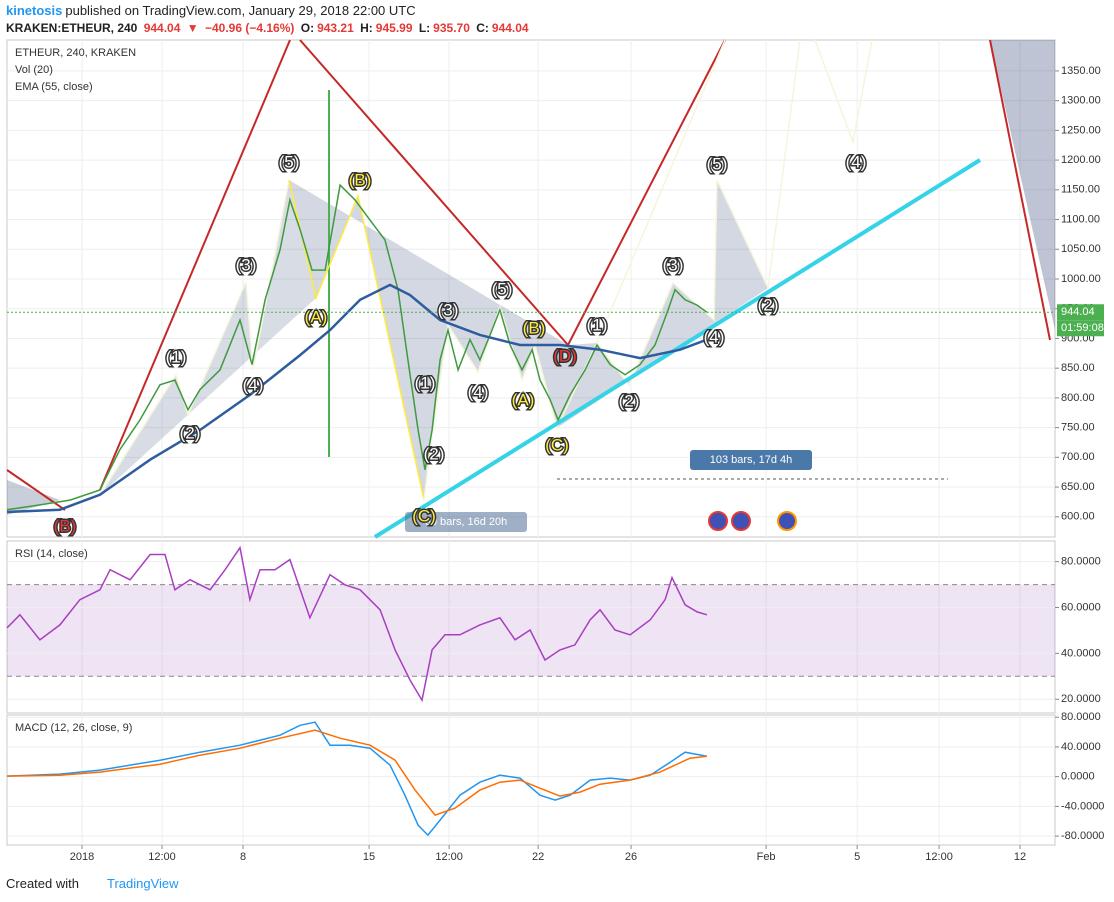 The image size is (1114, 902). Describe the element at coordinates (1082, 806) in the screenshot. I see `y-tick-label: -40.0000` at that location.